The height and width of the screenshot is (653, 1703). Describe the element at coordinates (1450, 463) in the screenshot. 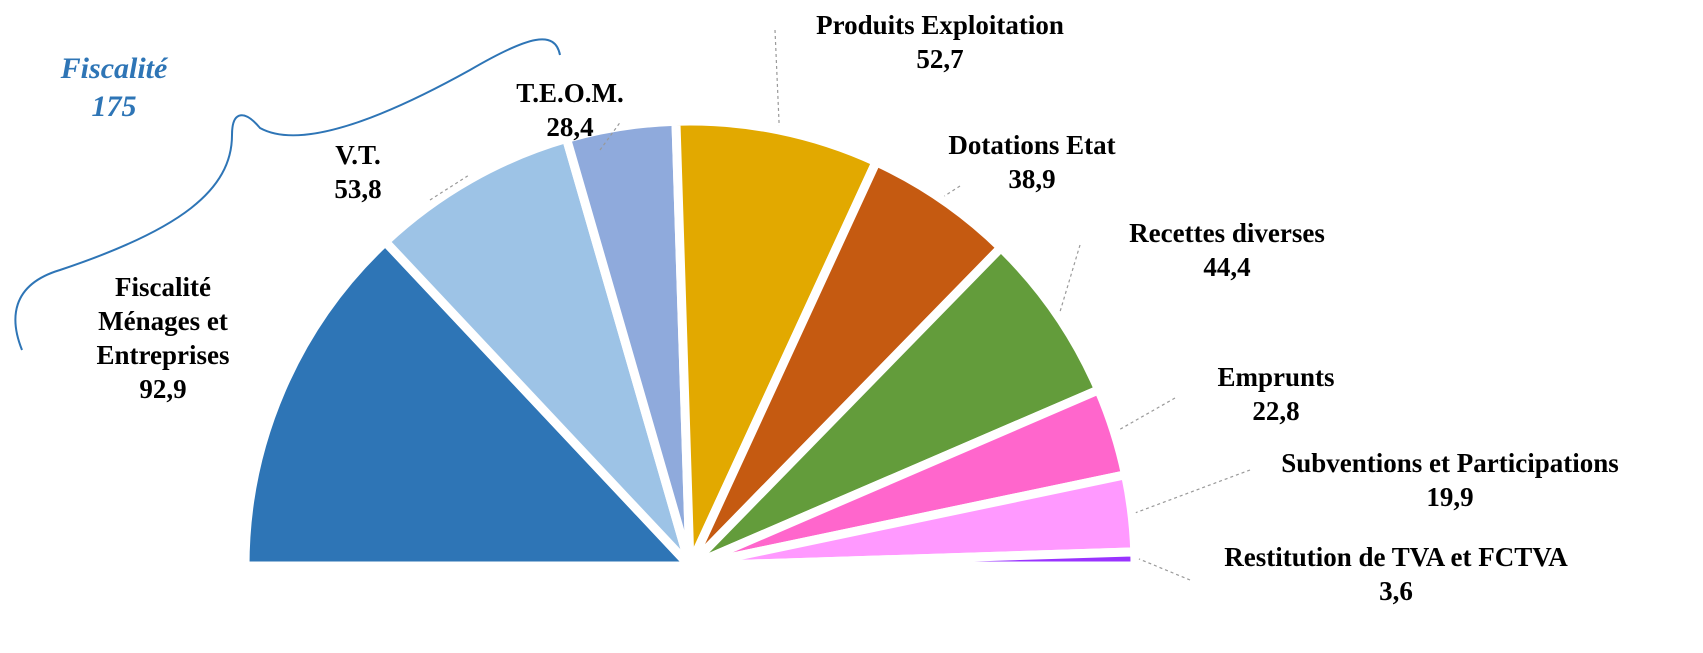

I see `category-label: Subventions et Participations` at that location.